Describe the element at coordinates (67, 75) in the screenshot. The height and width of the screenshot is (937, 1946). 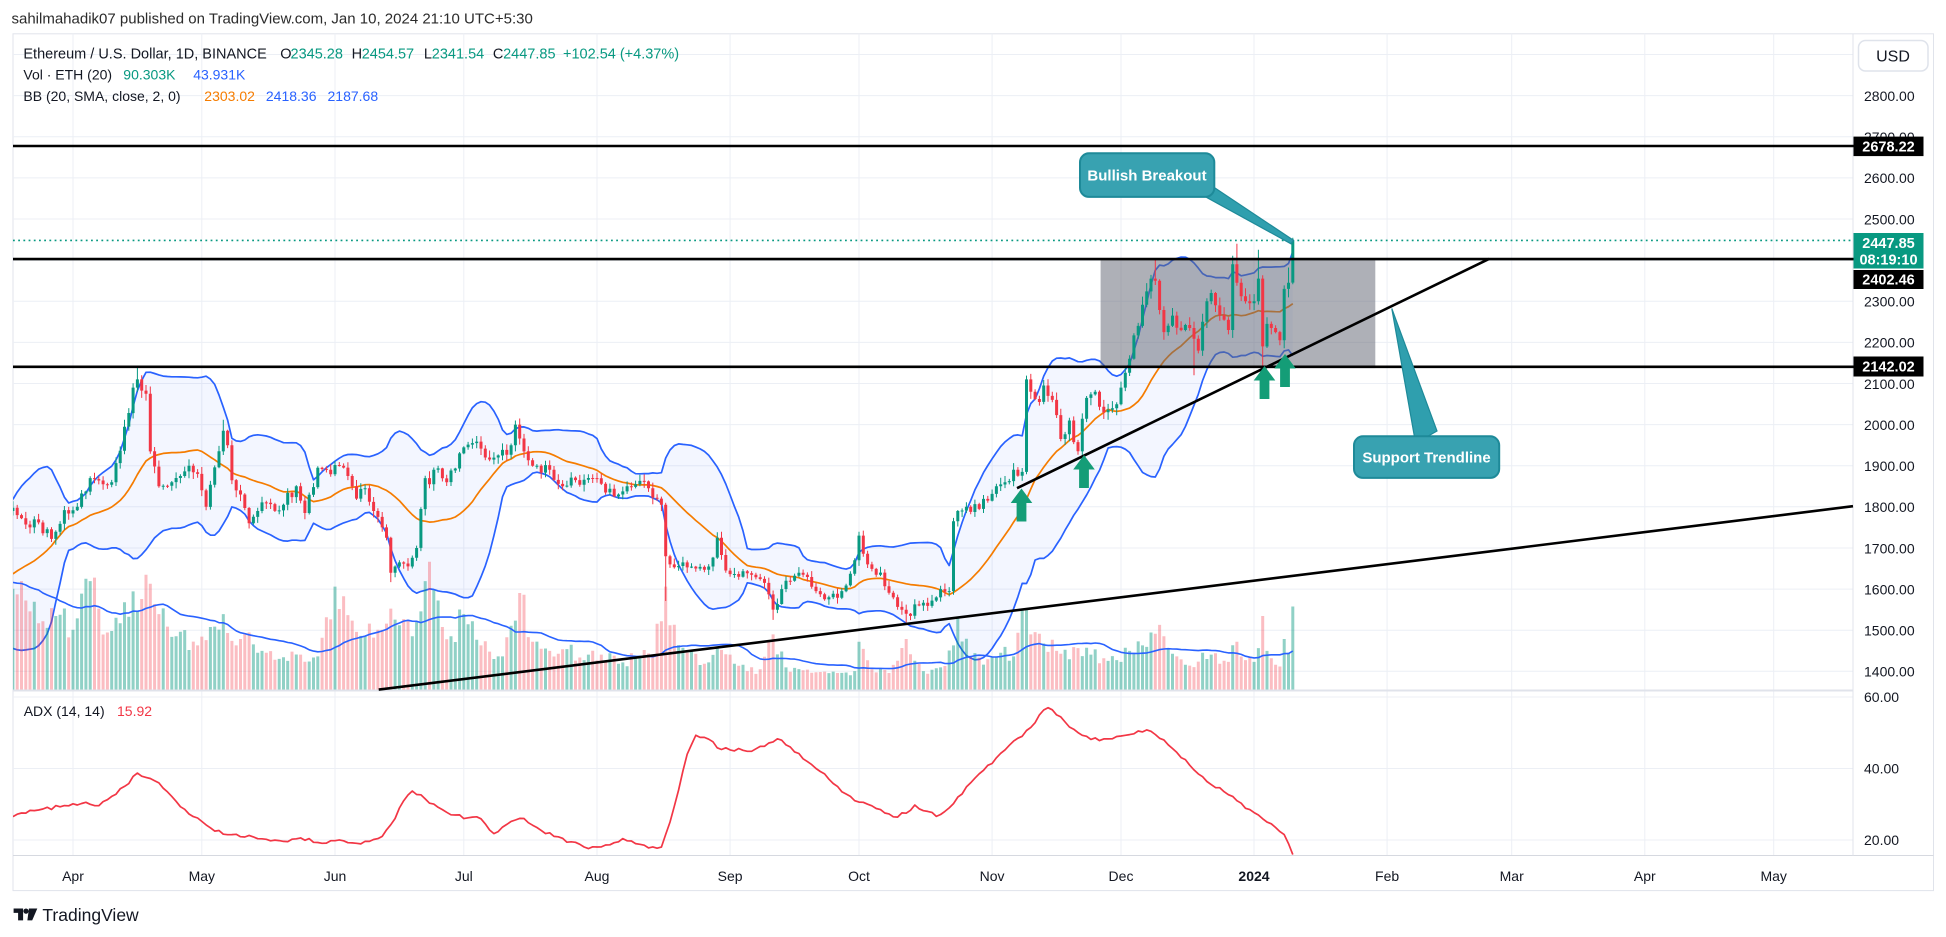
I see `svg-text: Vol · ETH (20)` at that location.